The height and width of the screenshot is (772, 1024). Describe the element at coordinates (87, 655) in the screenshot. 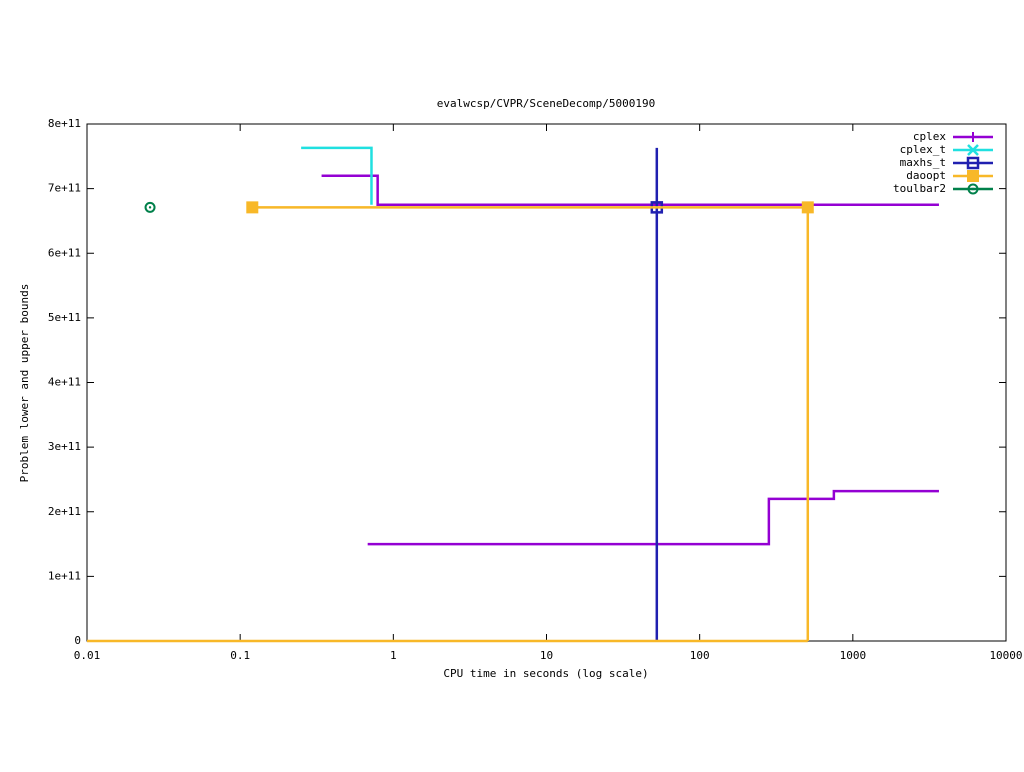

I see `x-tick-label: 0.01` at that location.